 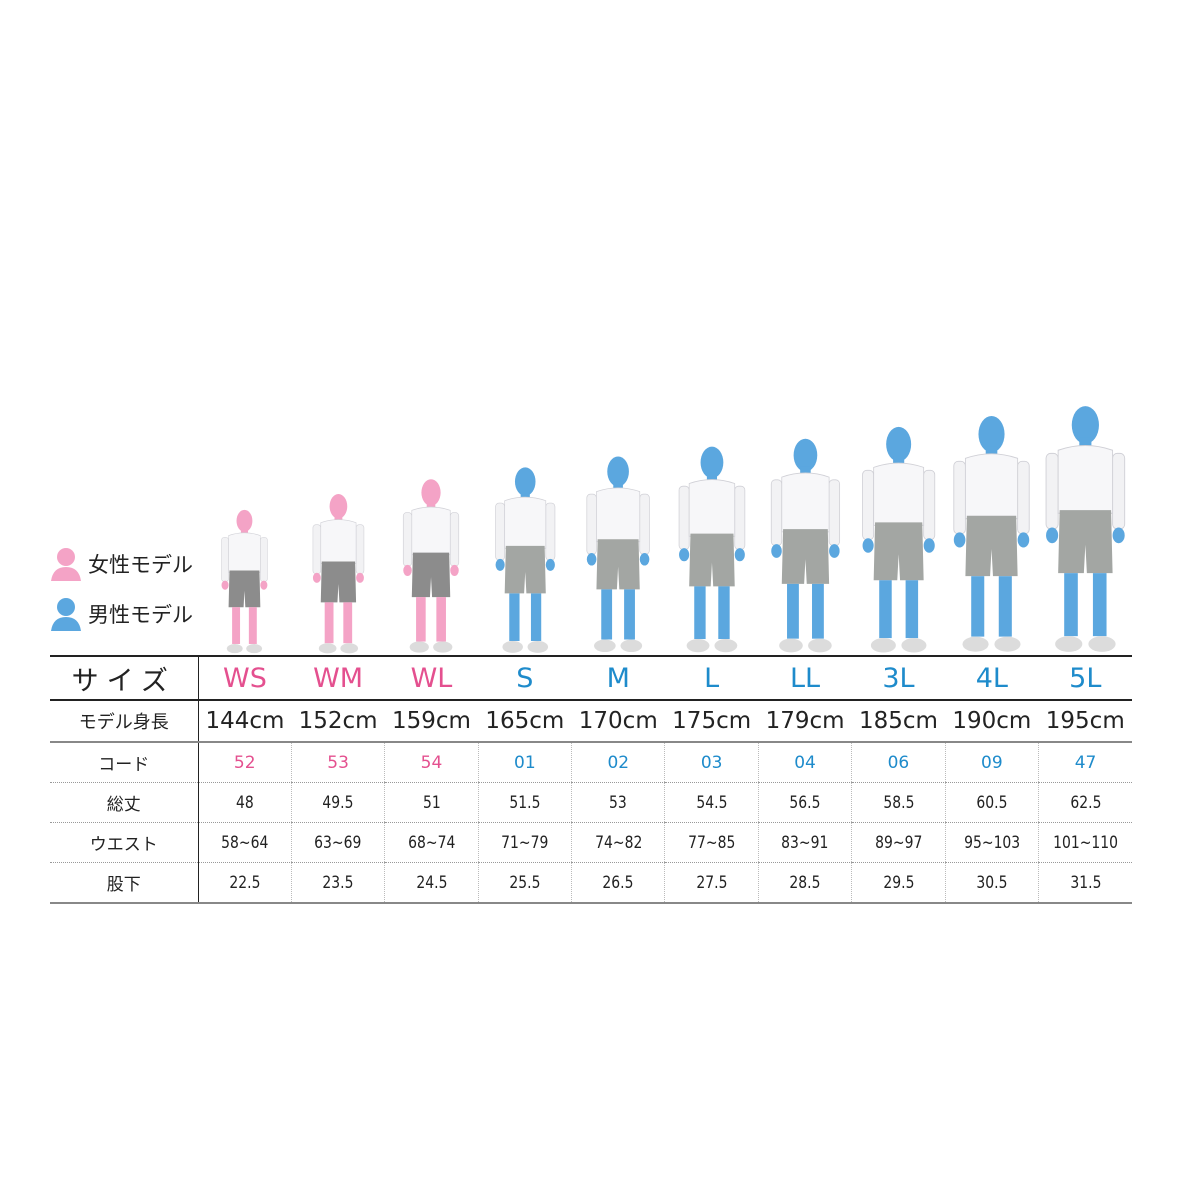 I want to click on waist-value: 83~91, so click(x=805, y=842).